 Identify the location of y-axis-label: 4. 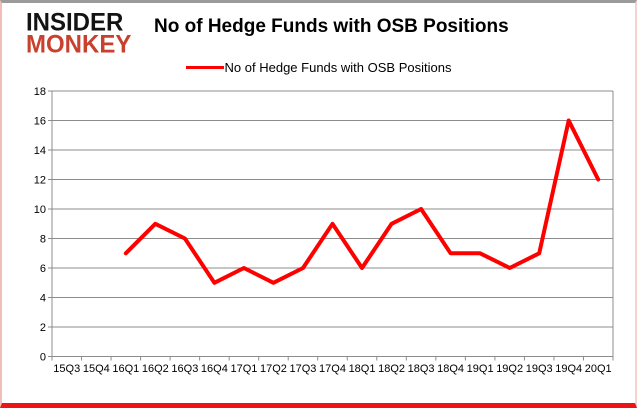
(43, 299).